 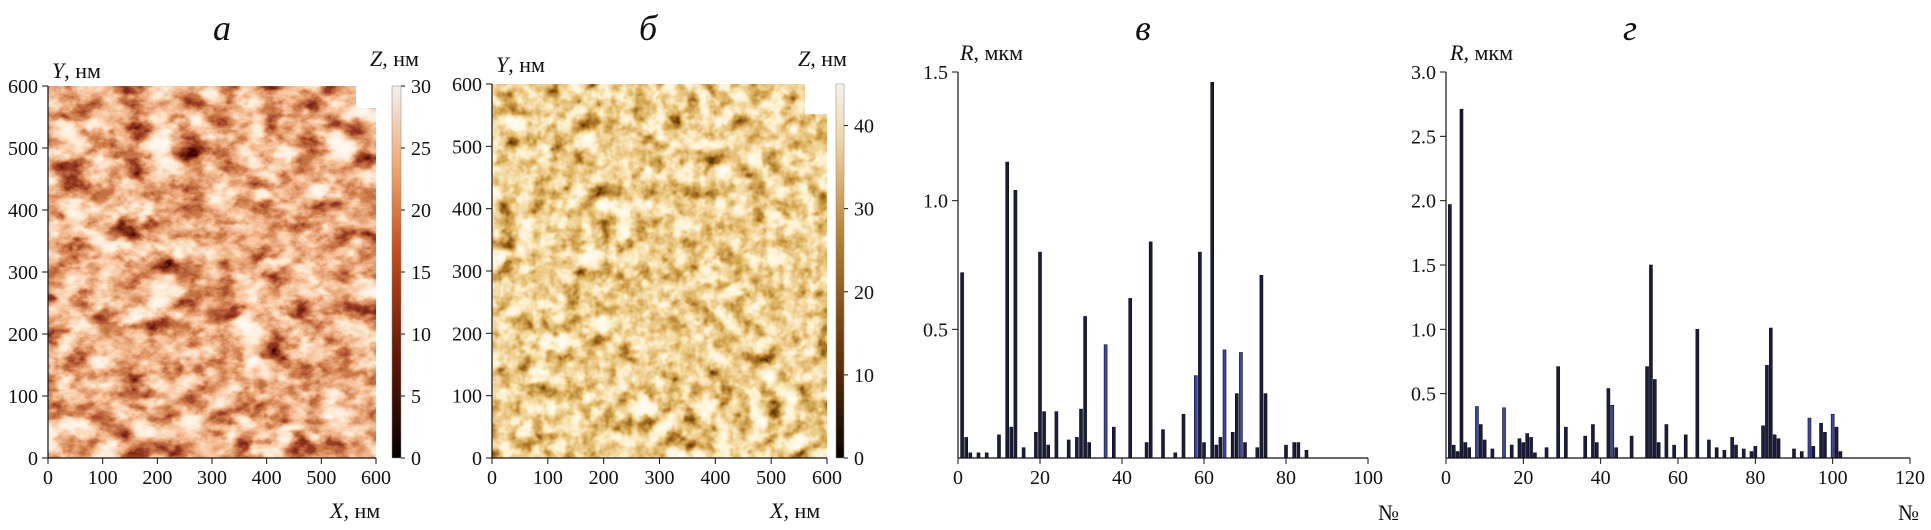 What do you see at coordinates (467, 147) in the screenshot?
I see `y-tick-label: 500` at bounding box center [467, 147].